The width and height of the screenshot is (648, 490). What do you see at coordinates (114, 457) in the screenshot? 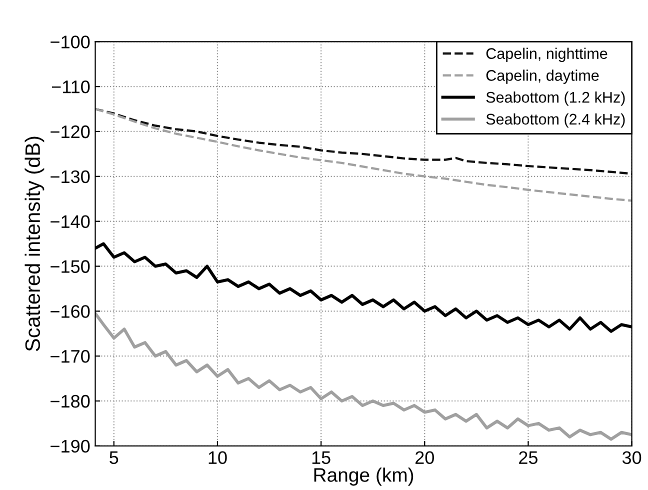
I see `x-tick-label: 5` at bounding box center [114, 457].